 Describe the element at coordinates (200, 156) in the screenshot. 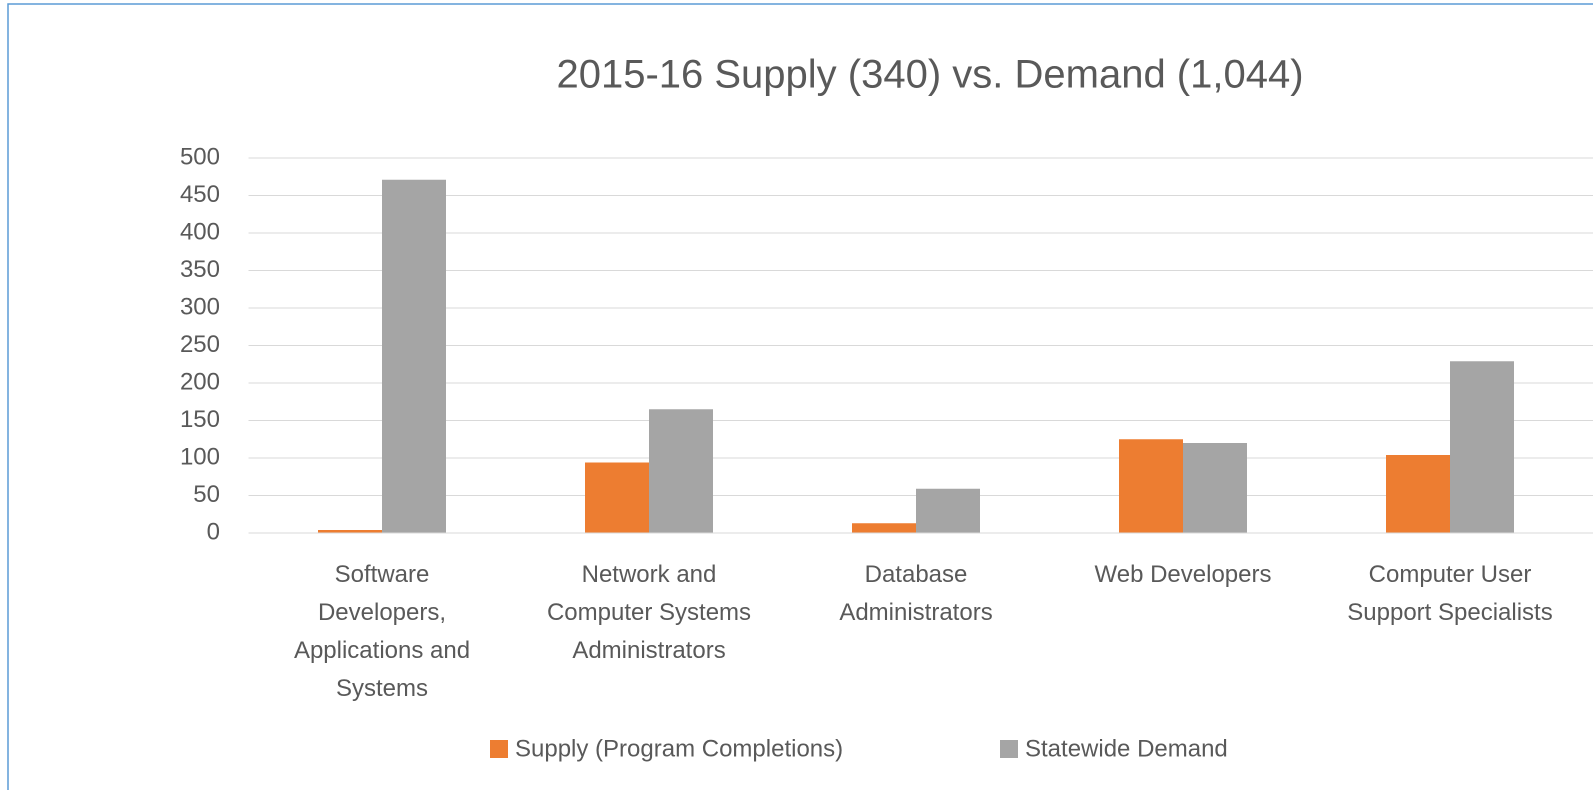

I see `y-tick-label: 500` at that location.